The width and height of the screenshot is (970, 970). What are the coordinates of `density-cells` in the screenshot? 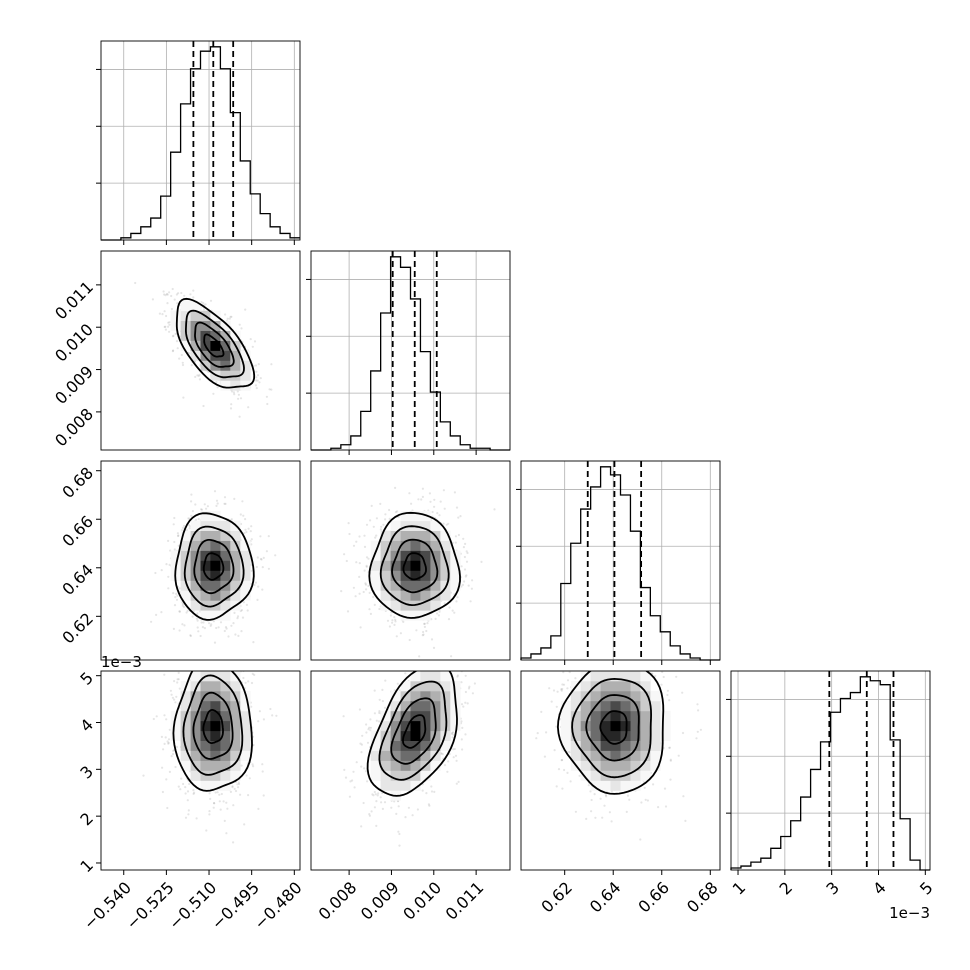 It's located at (415, 736).